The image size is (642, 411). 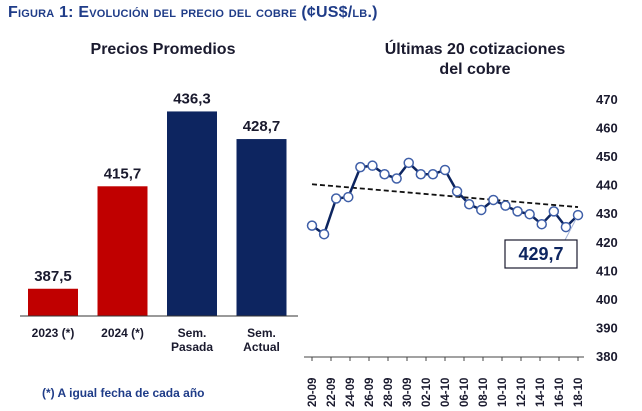 What do you see at coordinates (579, 392) in the screenshot?
I see `x-tick-label: 18-10` at bounding box center [579, 392].